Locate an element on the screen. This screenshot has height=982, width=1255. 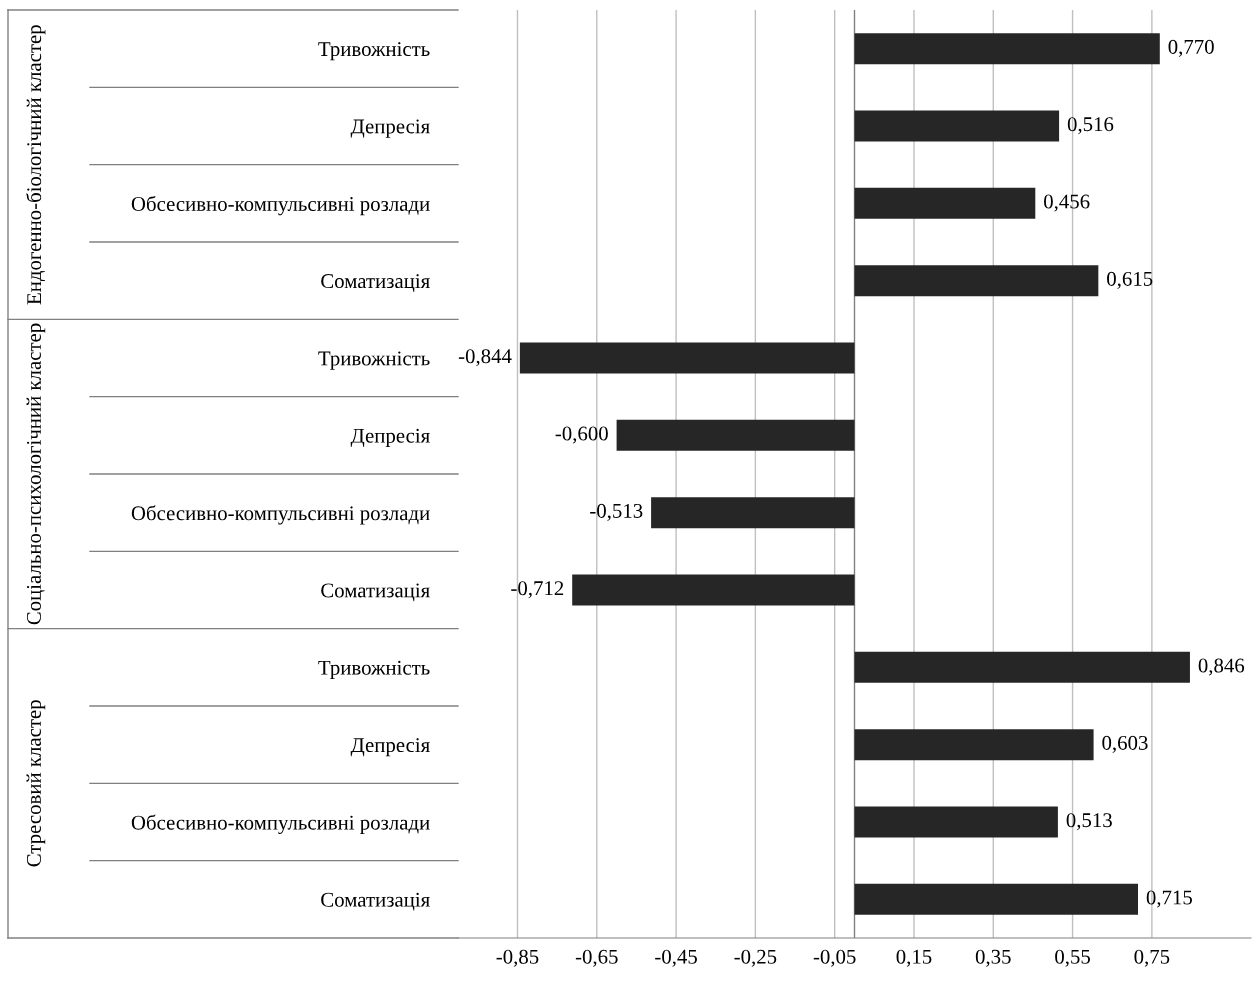
x-tick-label: -0,65 is located at coordinates (596, 958).